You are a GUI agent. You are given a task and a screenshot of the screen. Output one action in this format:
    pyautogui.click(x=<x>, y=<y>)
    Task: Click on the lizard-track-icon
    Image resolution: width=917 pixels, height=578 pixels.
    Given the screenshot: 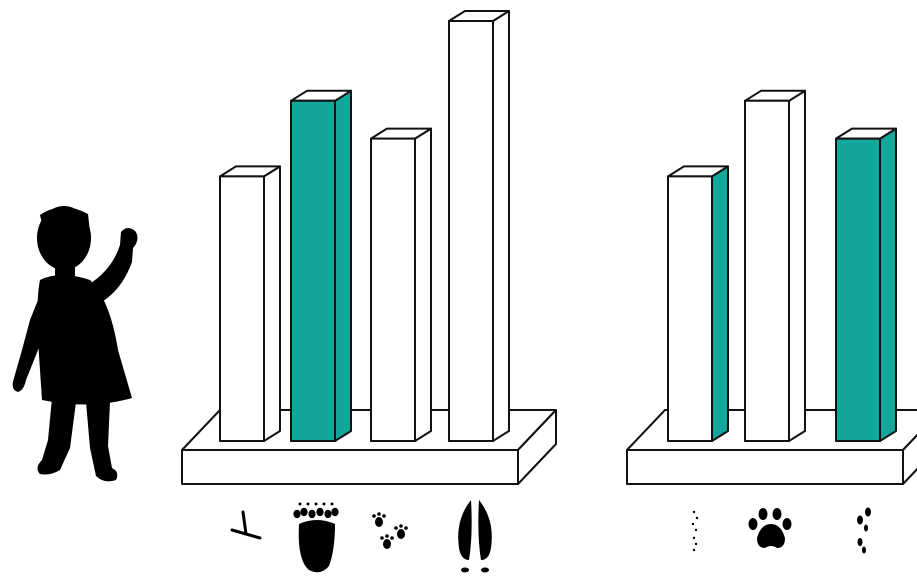 What is the action you would take?
    pyautogui.click(x=864, y=530)
    